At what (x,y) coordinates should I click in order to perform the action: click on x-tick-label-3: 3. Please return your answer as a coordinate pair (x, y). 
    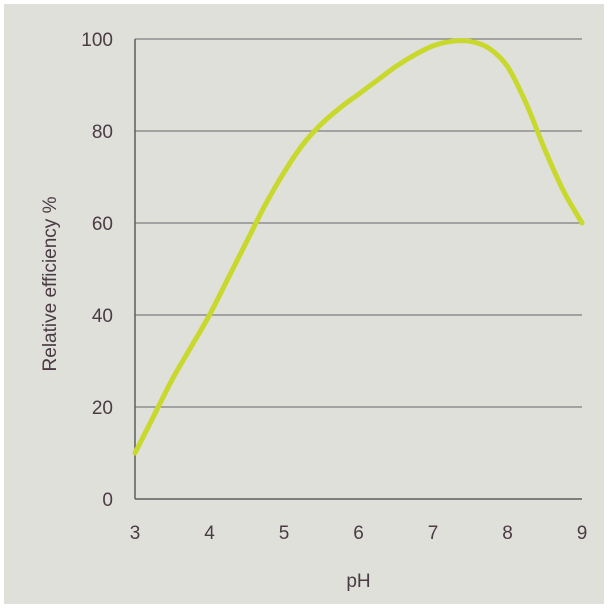
    Looking at the image, I should click on (135, 533).